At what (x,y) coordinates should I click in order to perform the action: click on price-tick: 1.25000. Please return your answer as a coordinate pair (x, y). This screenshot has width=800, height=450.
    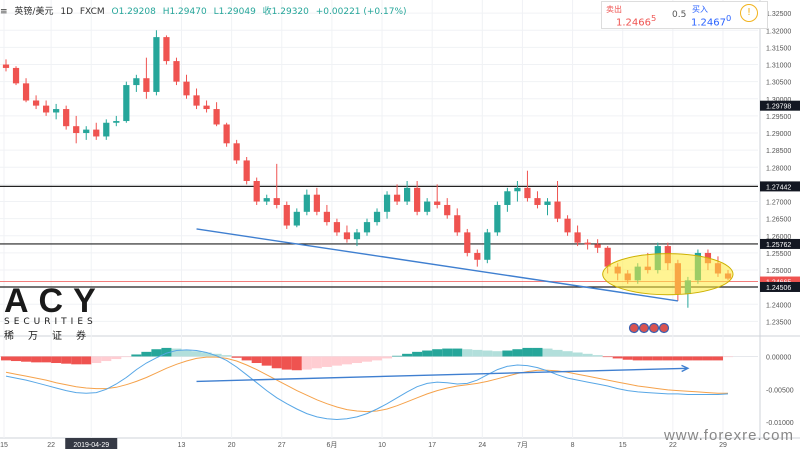
    Looking at the image, I should click on (778, 271).